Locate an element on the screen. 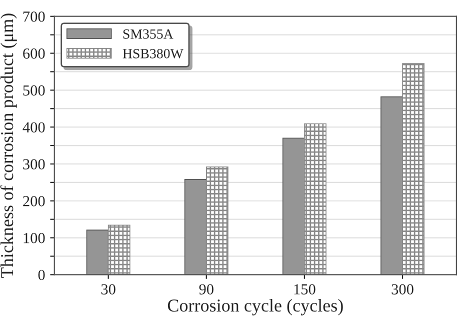 The image size is (473, 327). y-tick-label: 300 is located at coordinates (34, 164).